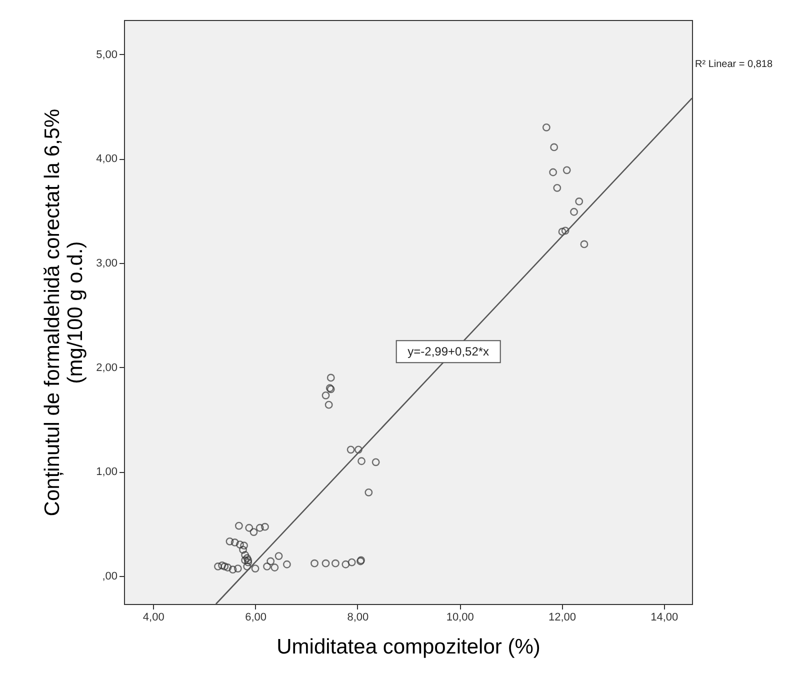 The image size is (794, 678). What do you see at coordinates (255, 618) in the screenshot?
I see `x-tick-label: 6,00` at bounding box center [255, 618].